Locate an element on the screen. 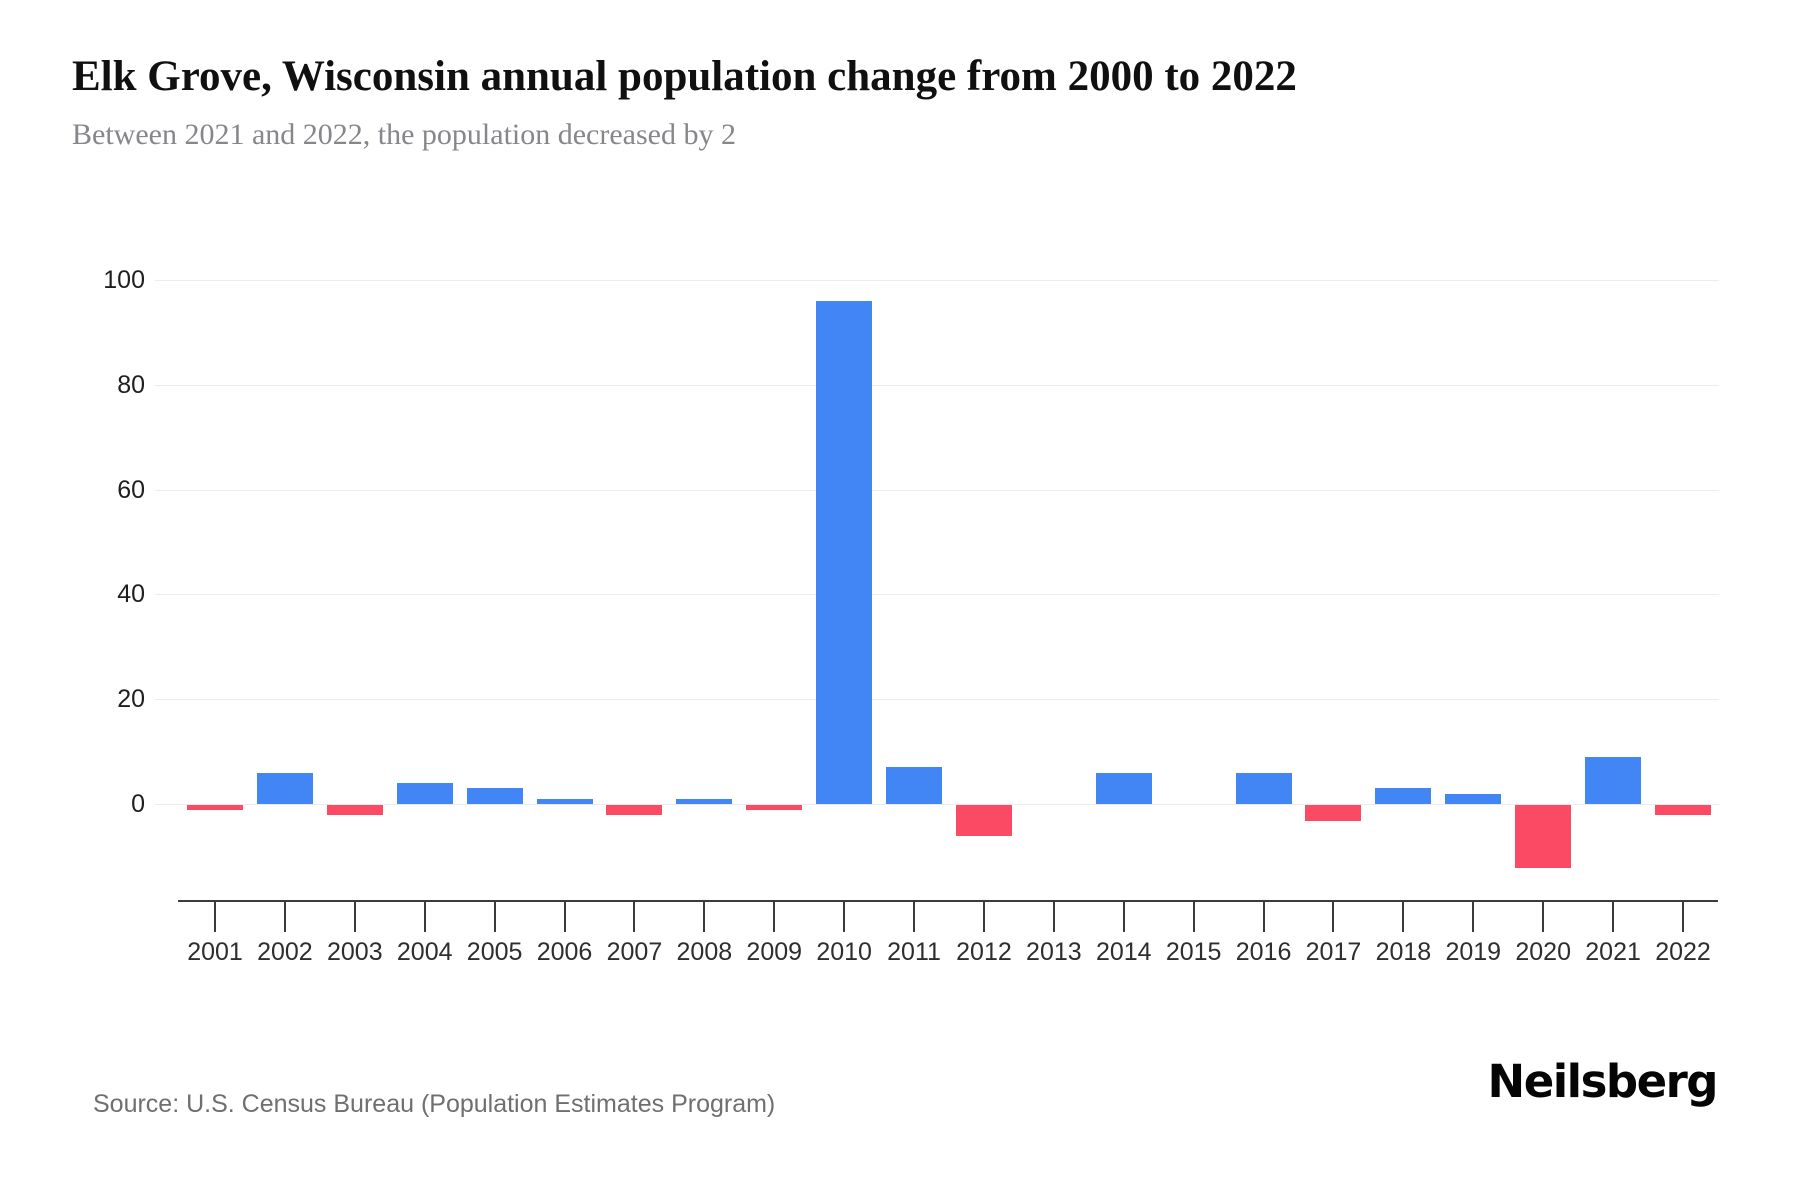  x-tick-2013 is located at coordinates (1053, 917).